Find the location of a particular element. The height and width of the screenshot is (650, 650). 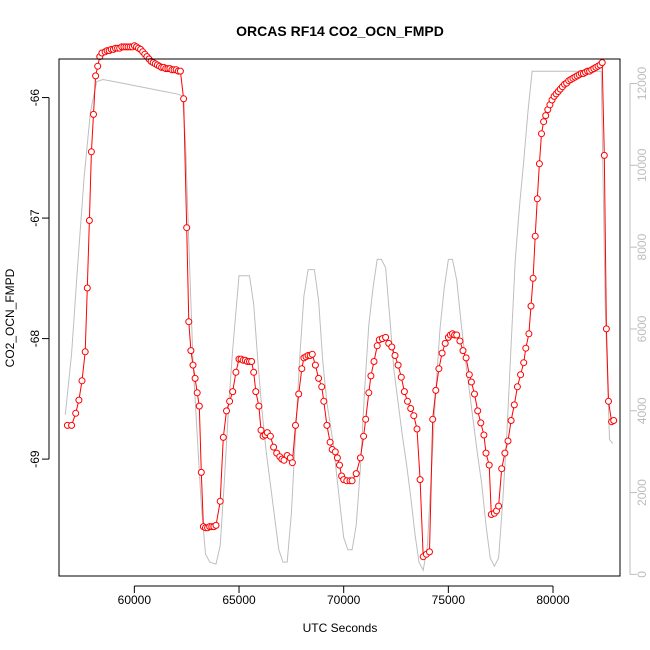

y-tick-label: -66 is located at coordinates (35, 98).